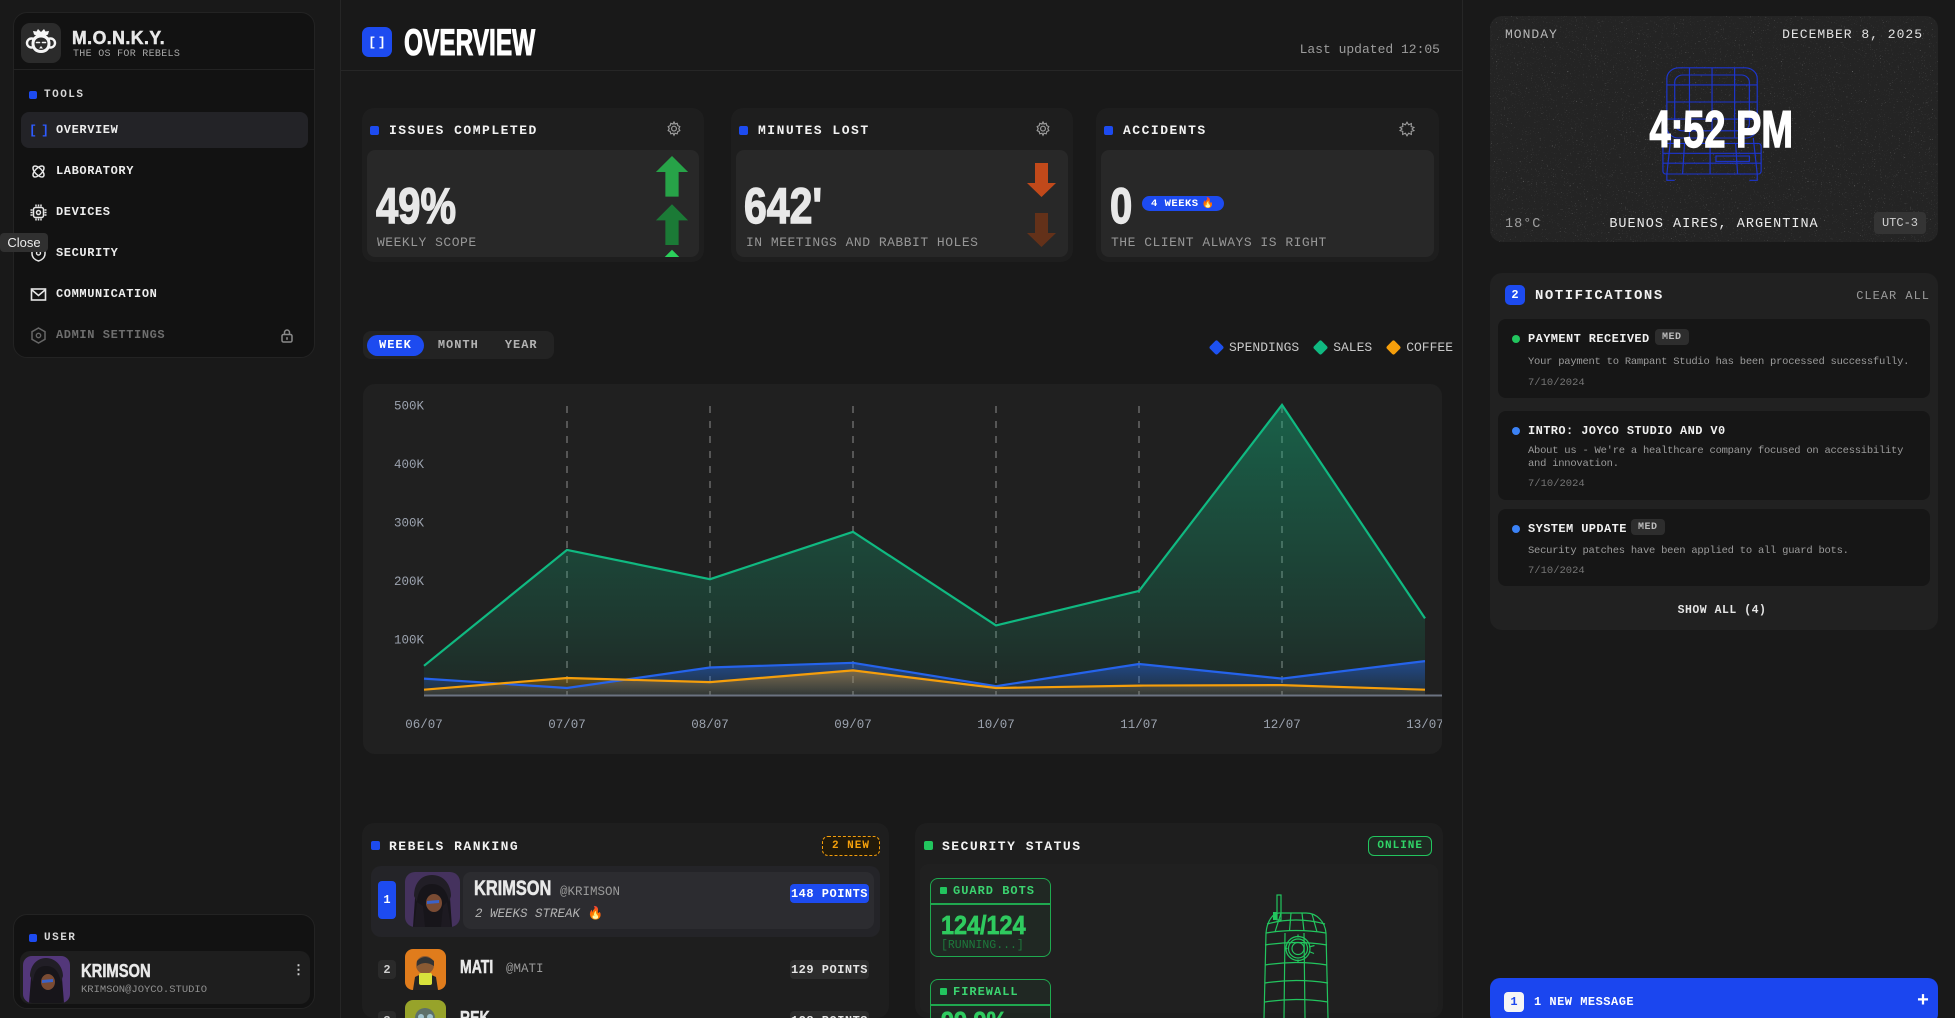  What do you see at coordinates (1424, 725) in the screenshot?
I see `svg-text: 13/07` at bounding box center [1424, 725].